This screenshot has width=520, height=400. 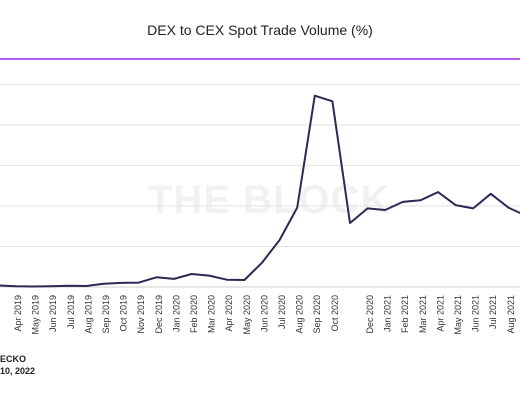 I want to click on data-point-apr-2020, so click(x=227, y=279).